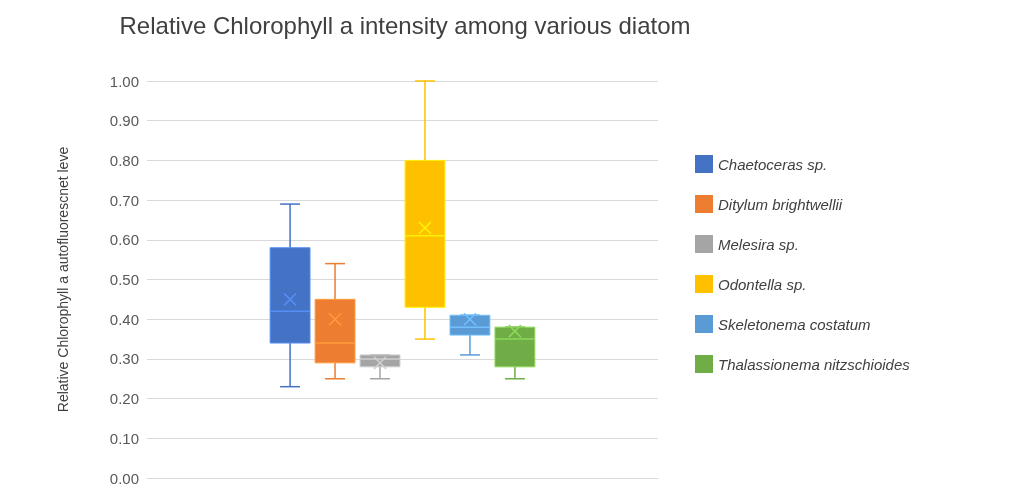 This screenshot has height=500, width=1018. What do you see at coordinates (124, 438) in the screenshot?
I see `y-tick-label: 0.10` at bounding box center [124, 438].